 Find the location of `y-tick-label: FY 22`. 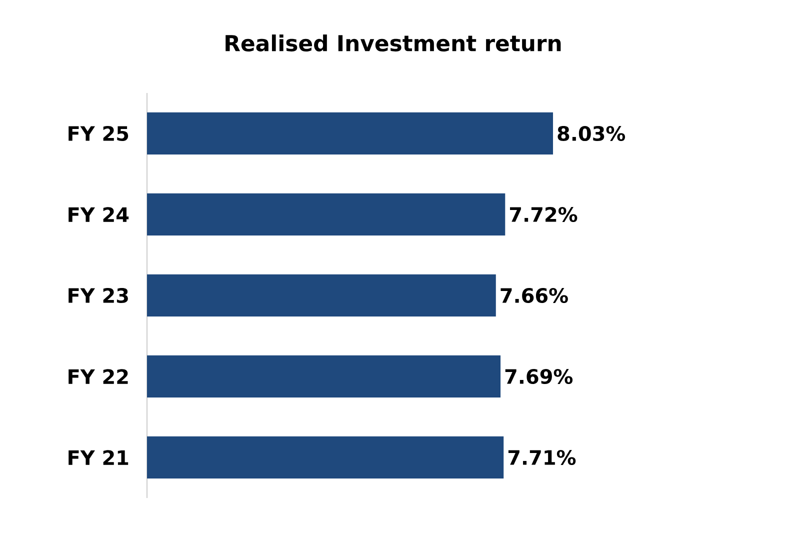

y-tick-label: FY 22 is located at coordinates (98, 376).